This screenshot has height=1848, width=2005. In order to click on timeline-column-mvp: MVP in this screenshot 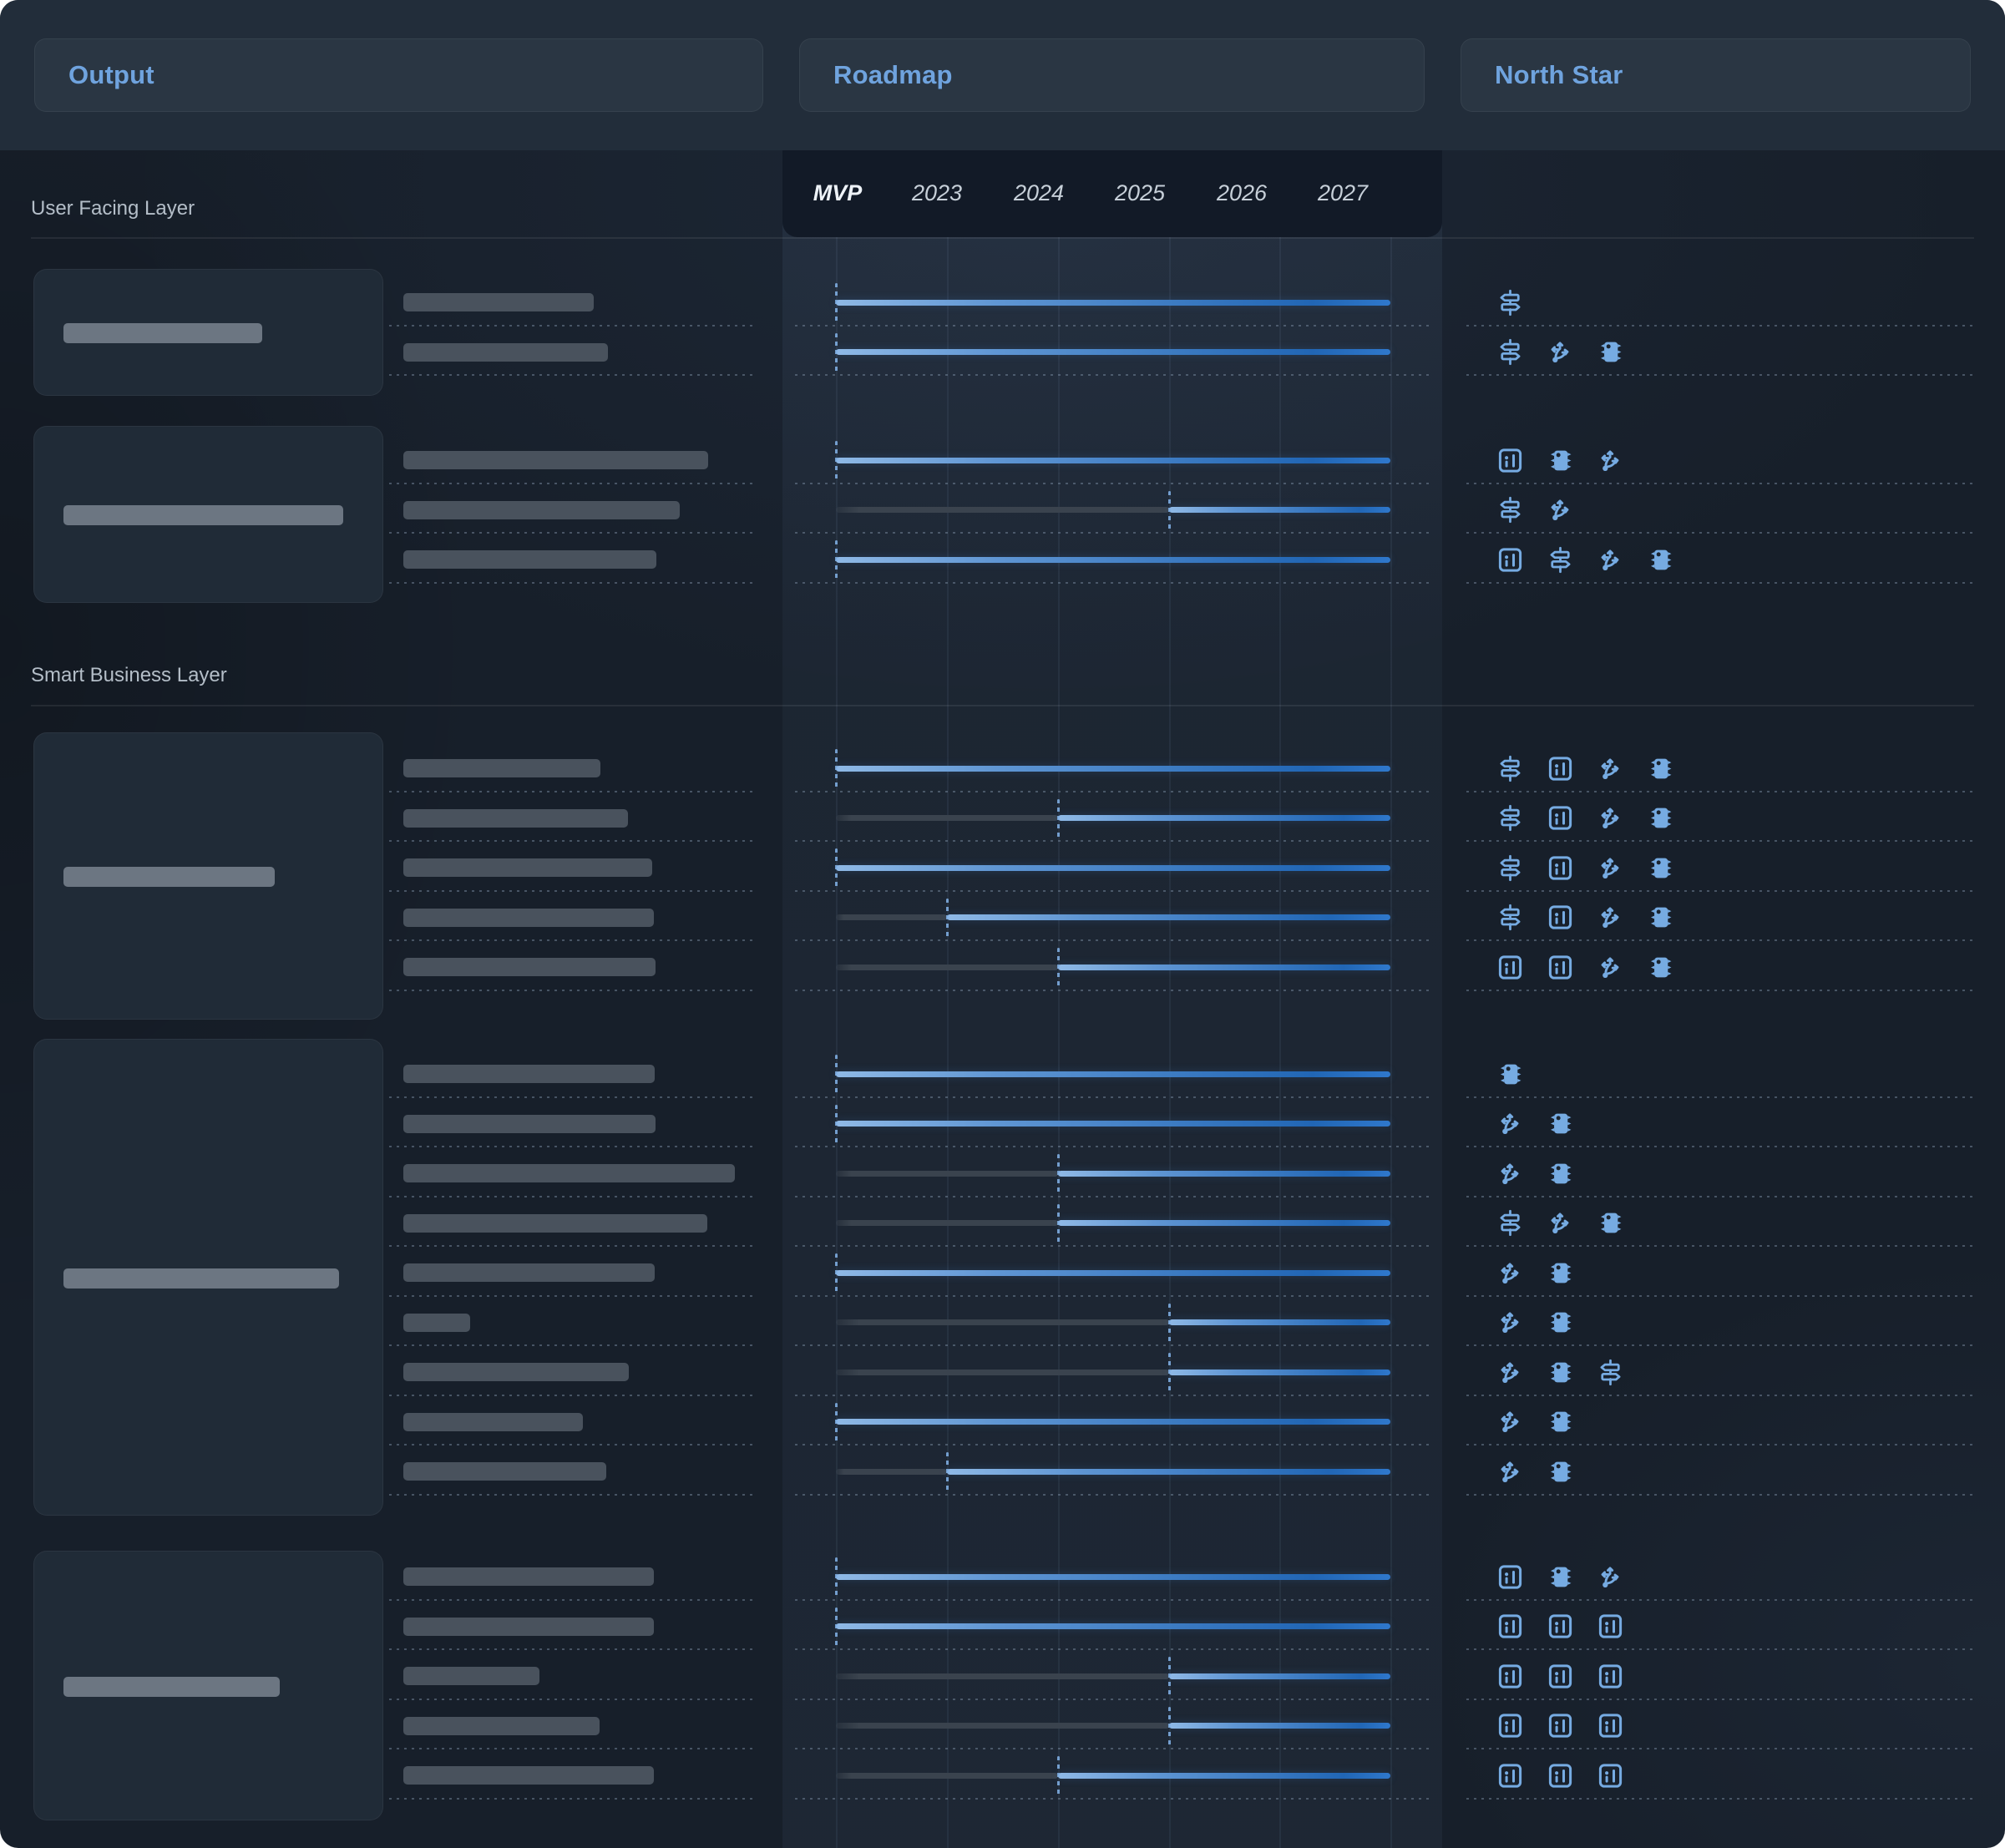, I will do `click(838, 192)`.